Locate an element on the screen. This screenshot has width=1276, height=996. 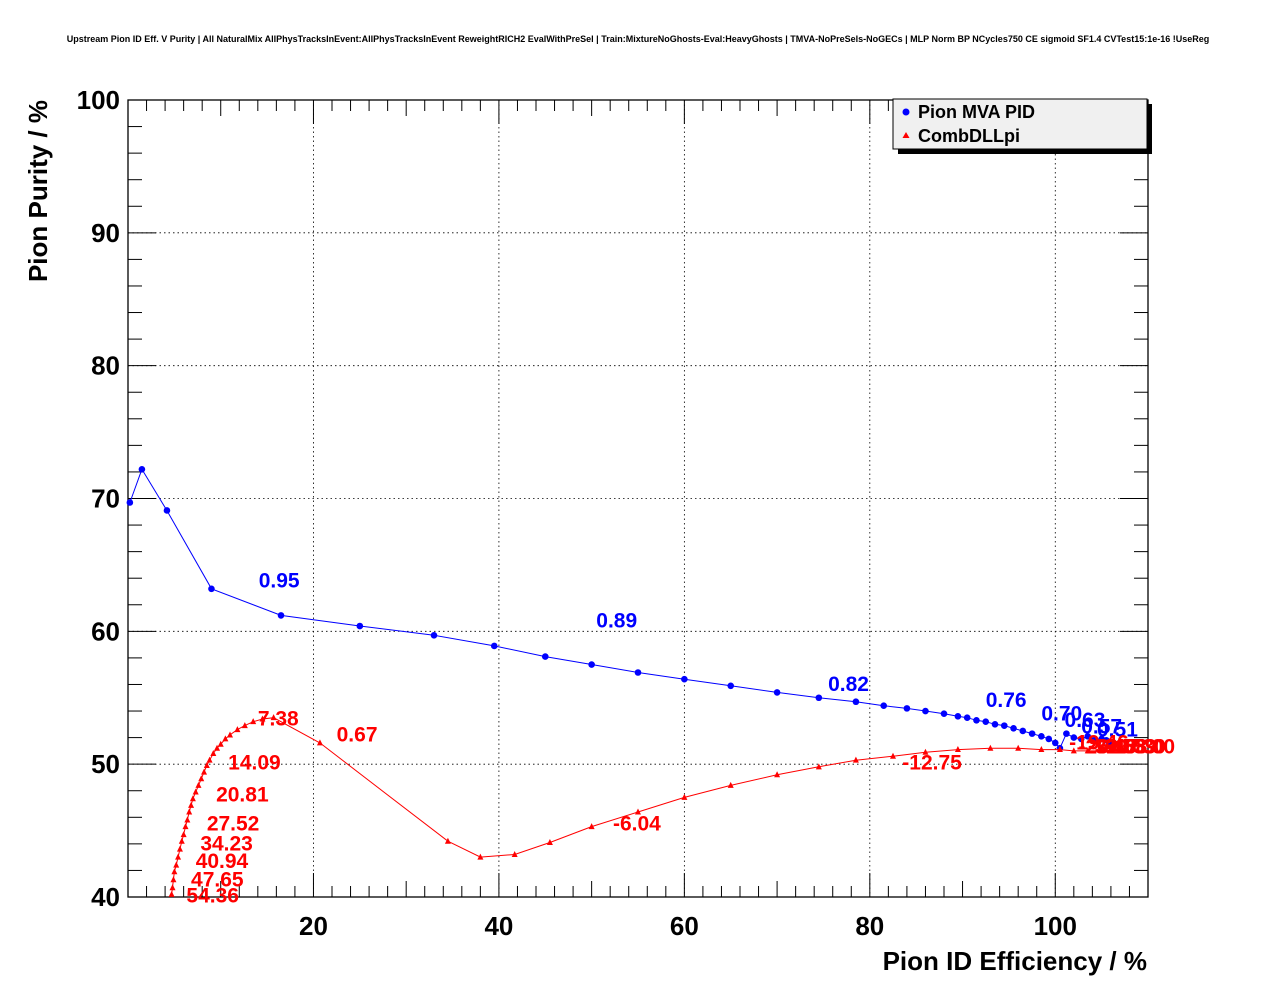
point-label: -39.59 is located at coordinates (1127, 747).